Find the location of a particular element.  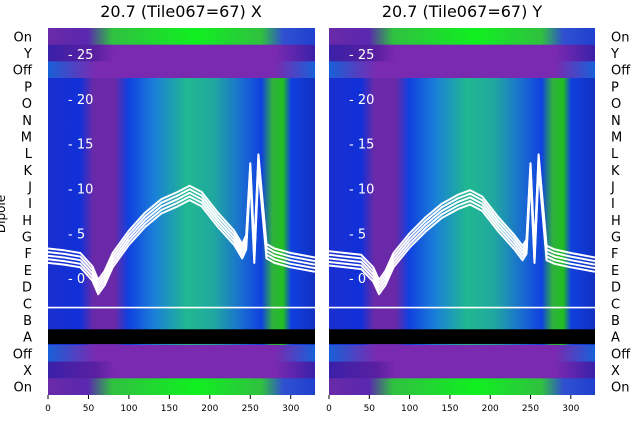

x-tick-label: 100 is located at coordinates (409, 409).